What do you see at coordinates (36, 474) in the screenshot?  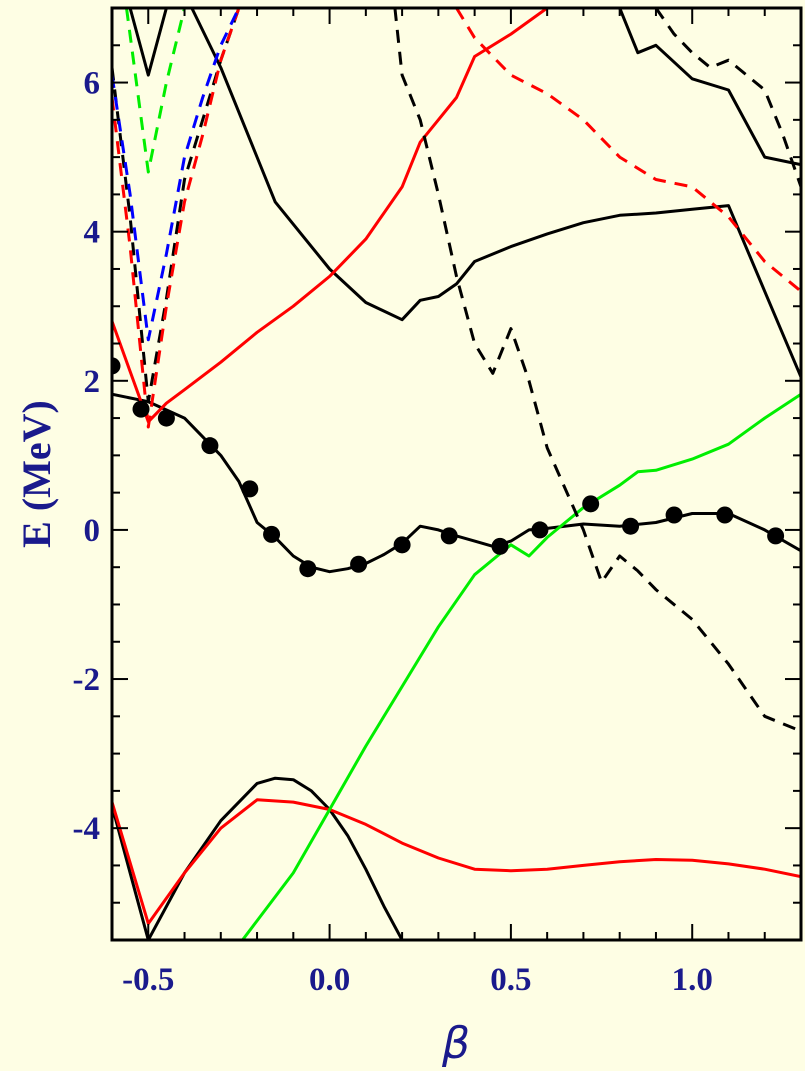 I see `y-axis-title: E (MeV)` at bounding box center [36, 474].